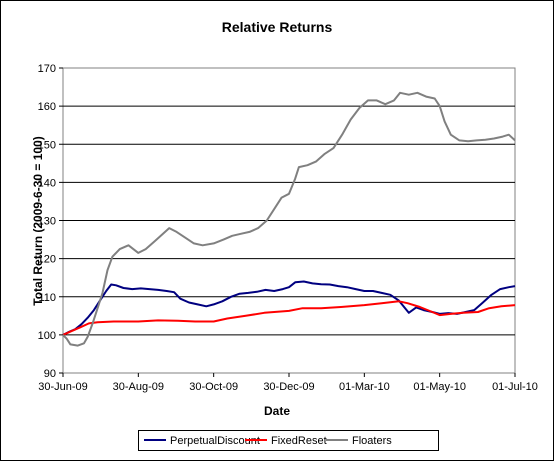  Describe the element at coordinates (47, 183) in the screenshot. I see `y-tick-label-140: 140` at that location.